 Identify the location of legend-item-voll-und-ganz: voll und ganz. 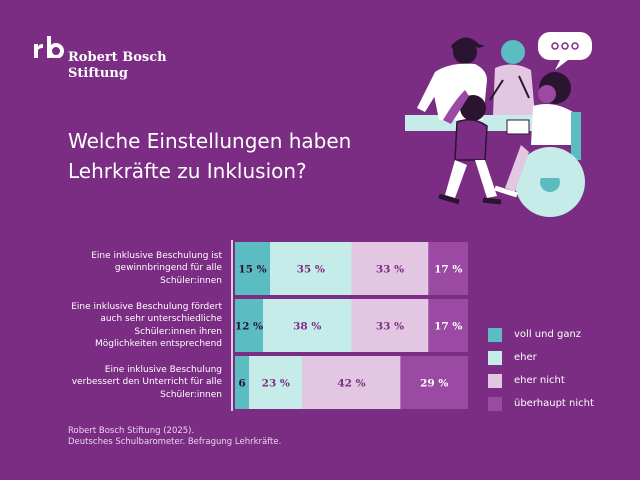
(541, 334).